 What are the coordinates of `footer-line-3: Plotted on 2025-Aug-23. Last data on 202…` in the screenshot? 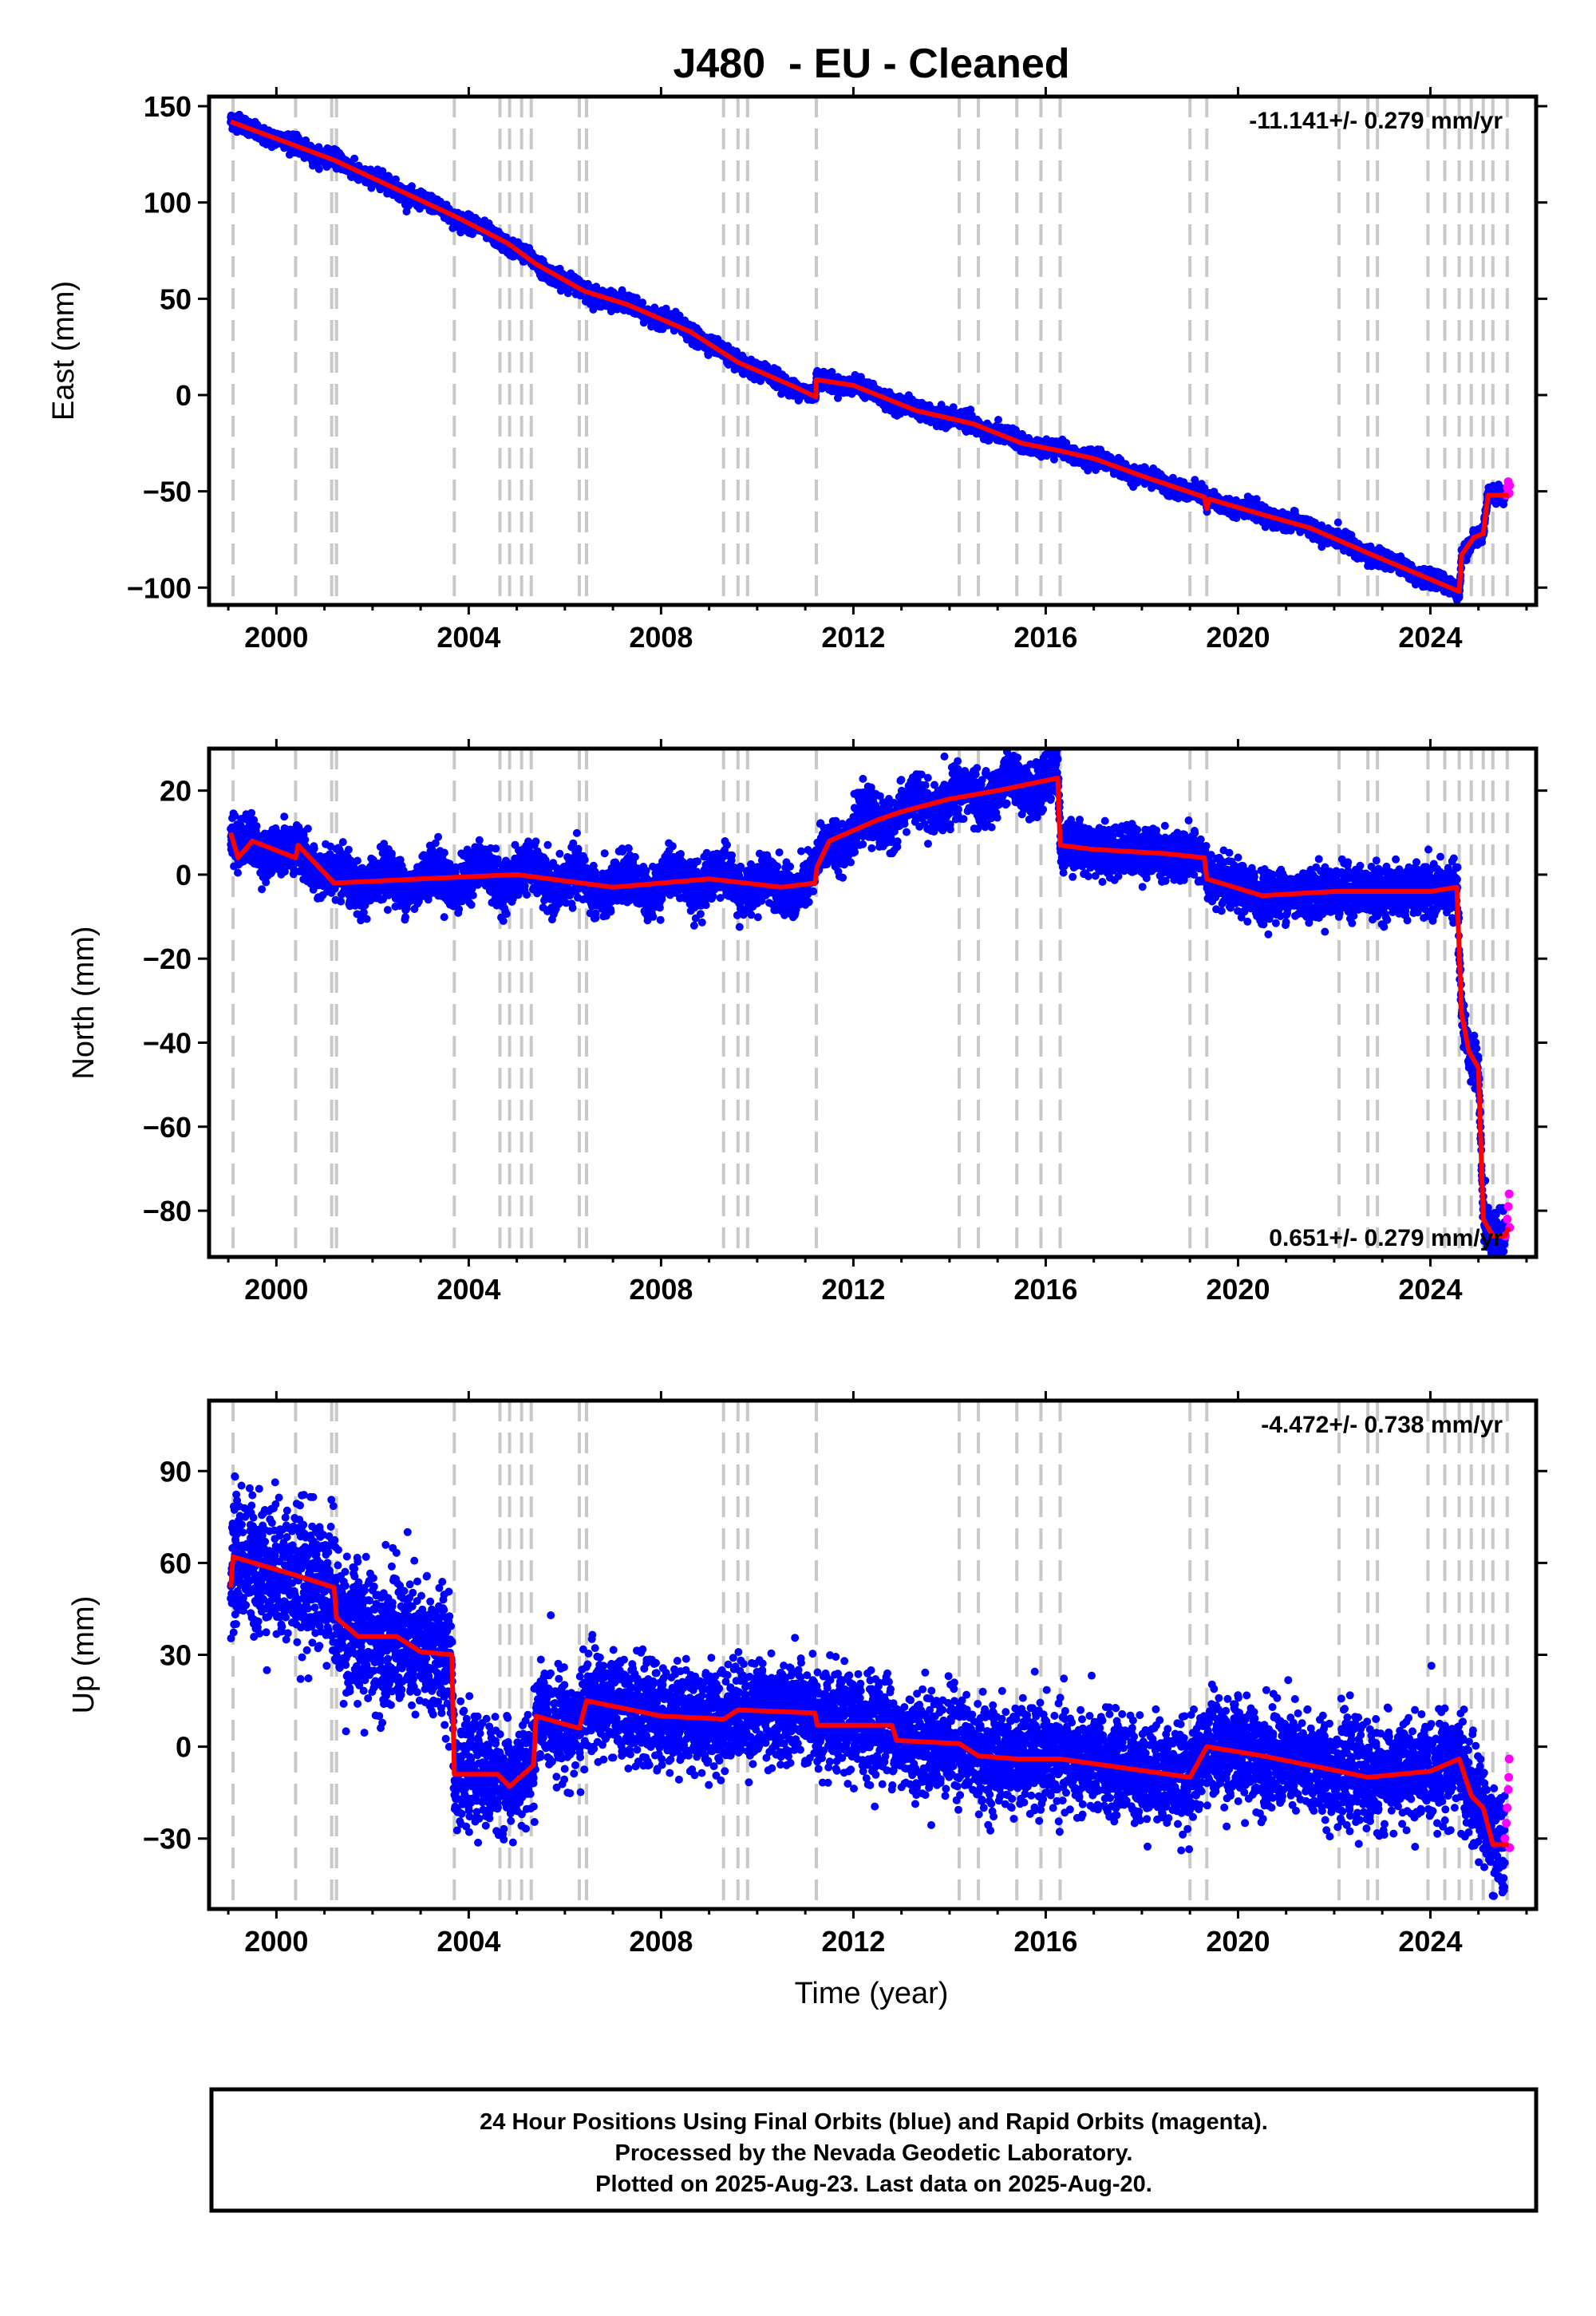 It's located at (873, 2184).